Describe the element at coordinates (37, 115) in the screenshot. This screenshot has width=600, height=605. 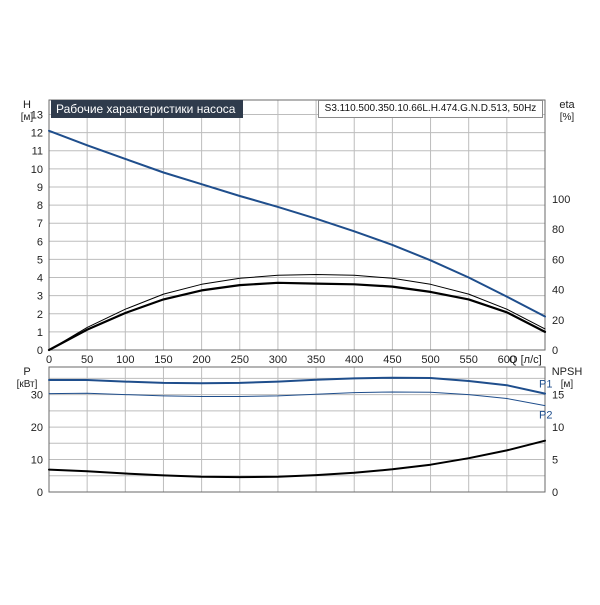
I see `y-left-tick-label: 13` at that location.